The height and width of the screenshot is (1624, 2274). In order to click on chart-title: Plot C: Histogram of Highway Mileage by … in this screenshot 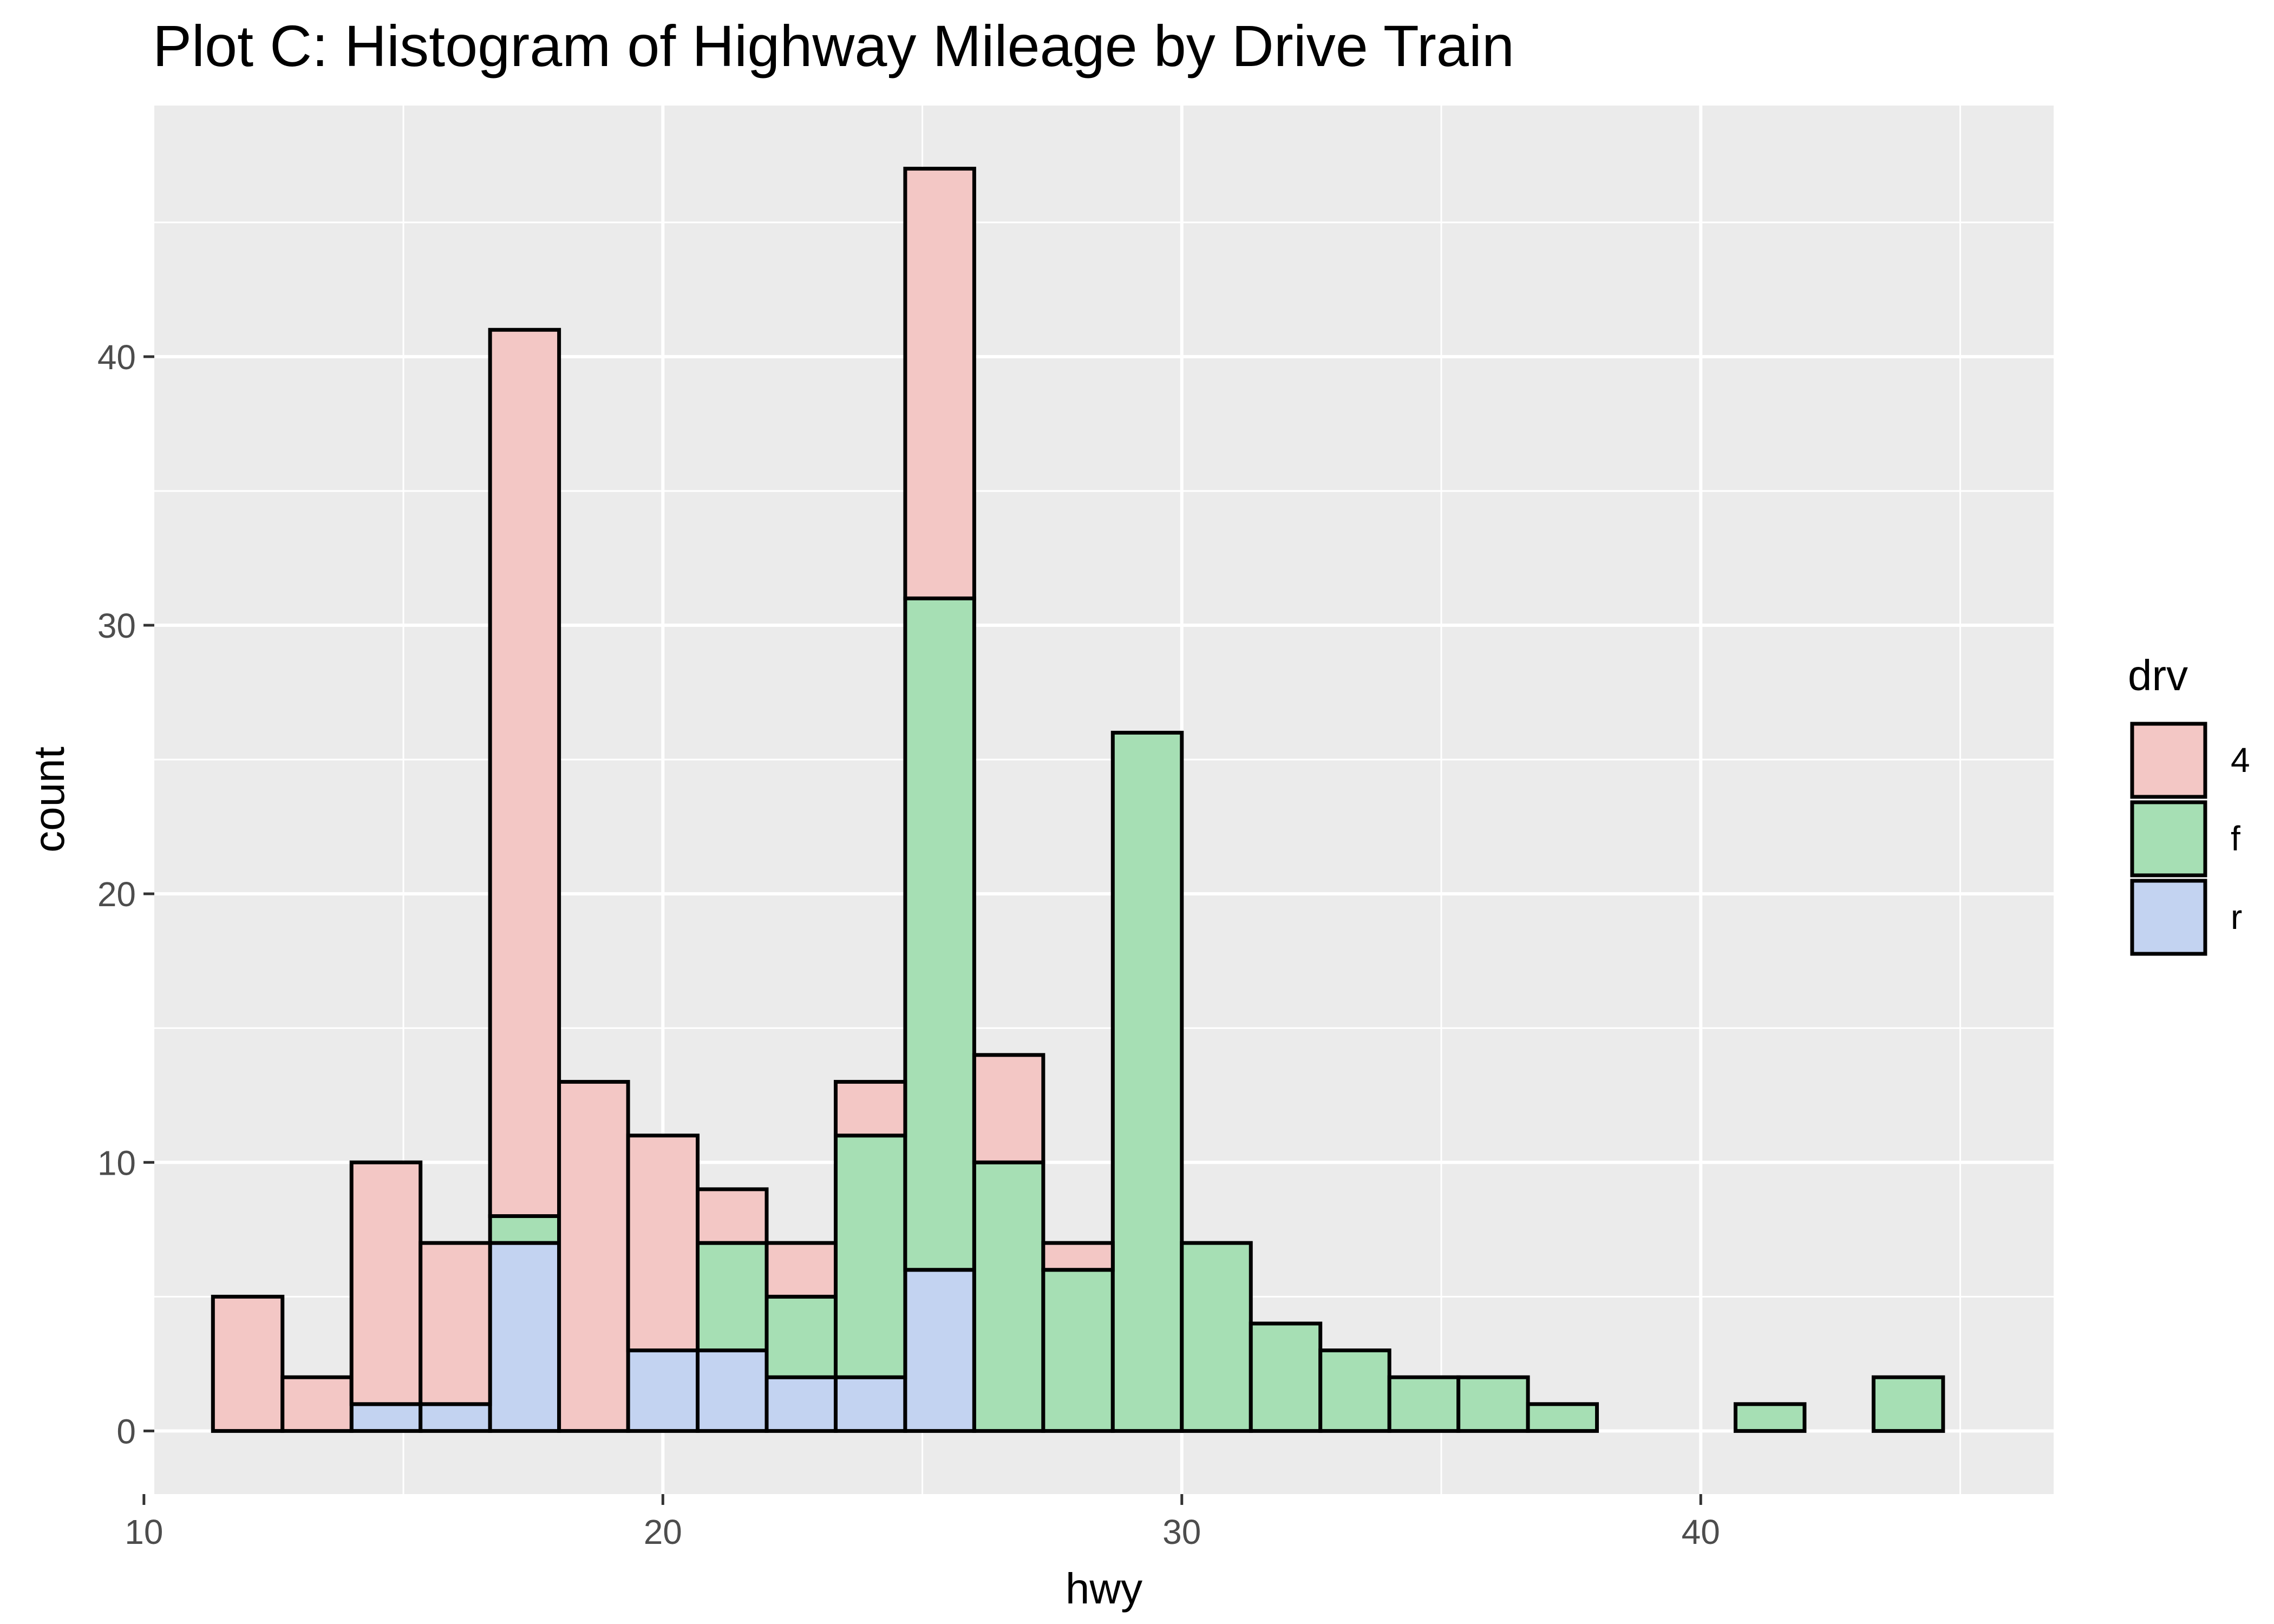, I will do `click(833, 45)`.